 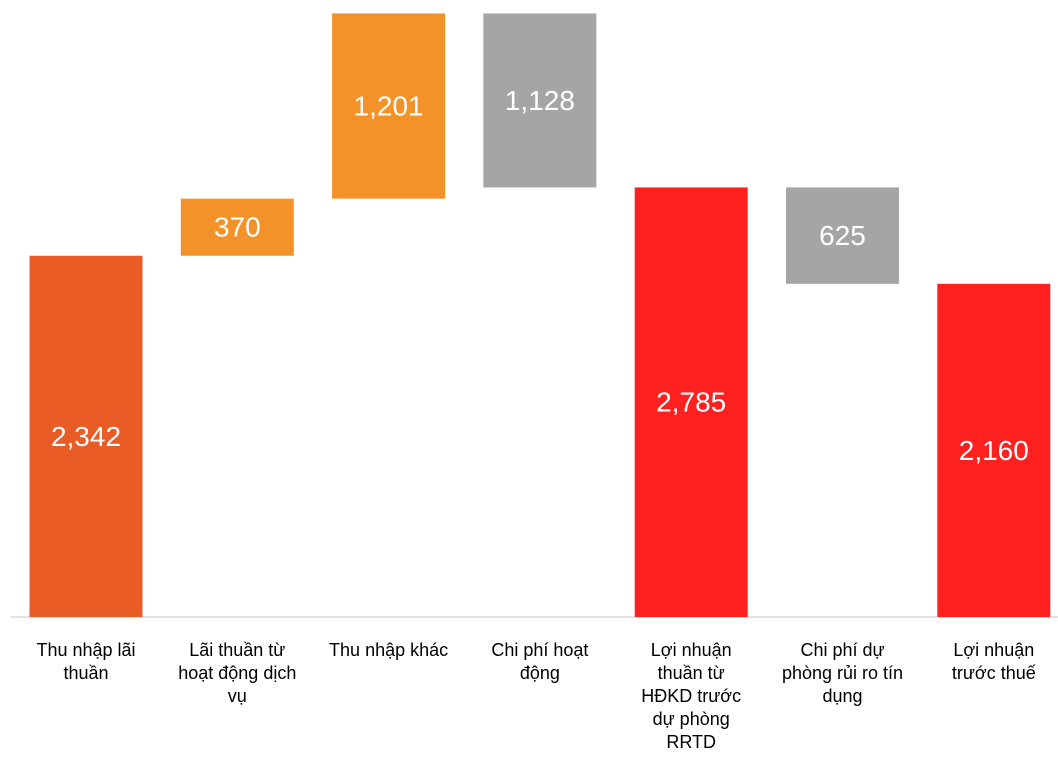 I want to click on x-tick-label: Lãi thuần từ hoạt động dịch vụ, so click(x=237, y=673).